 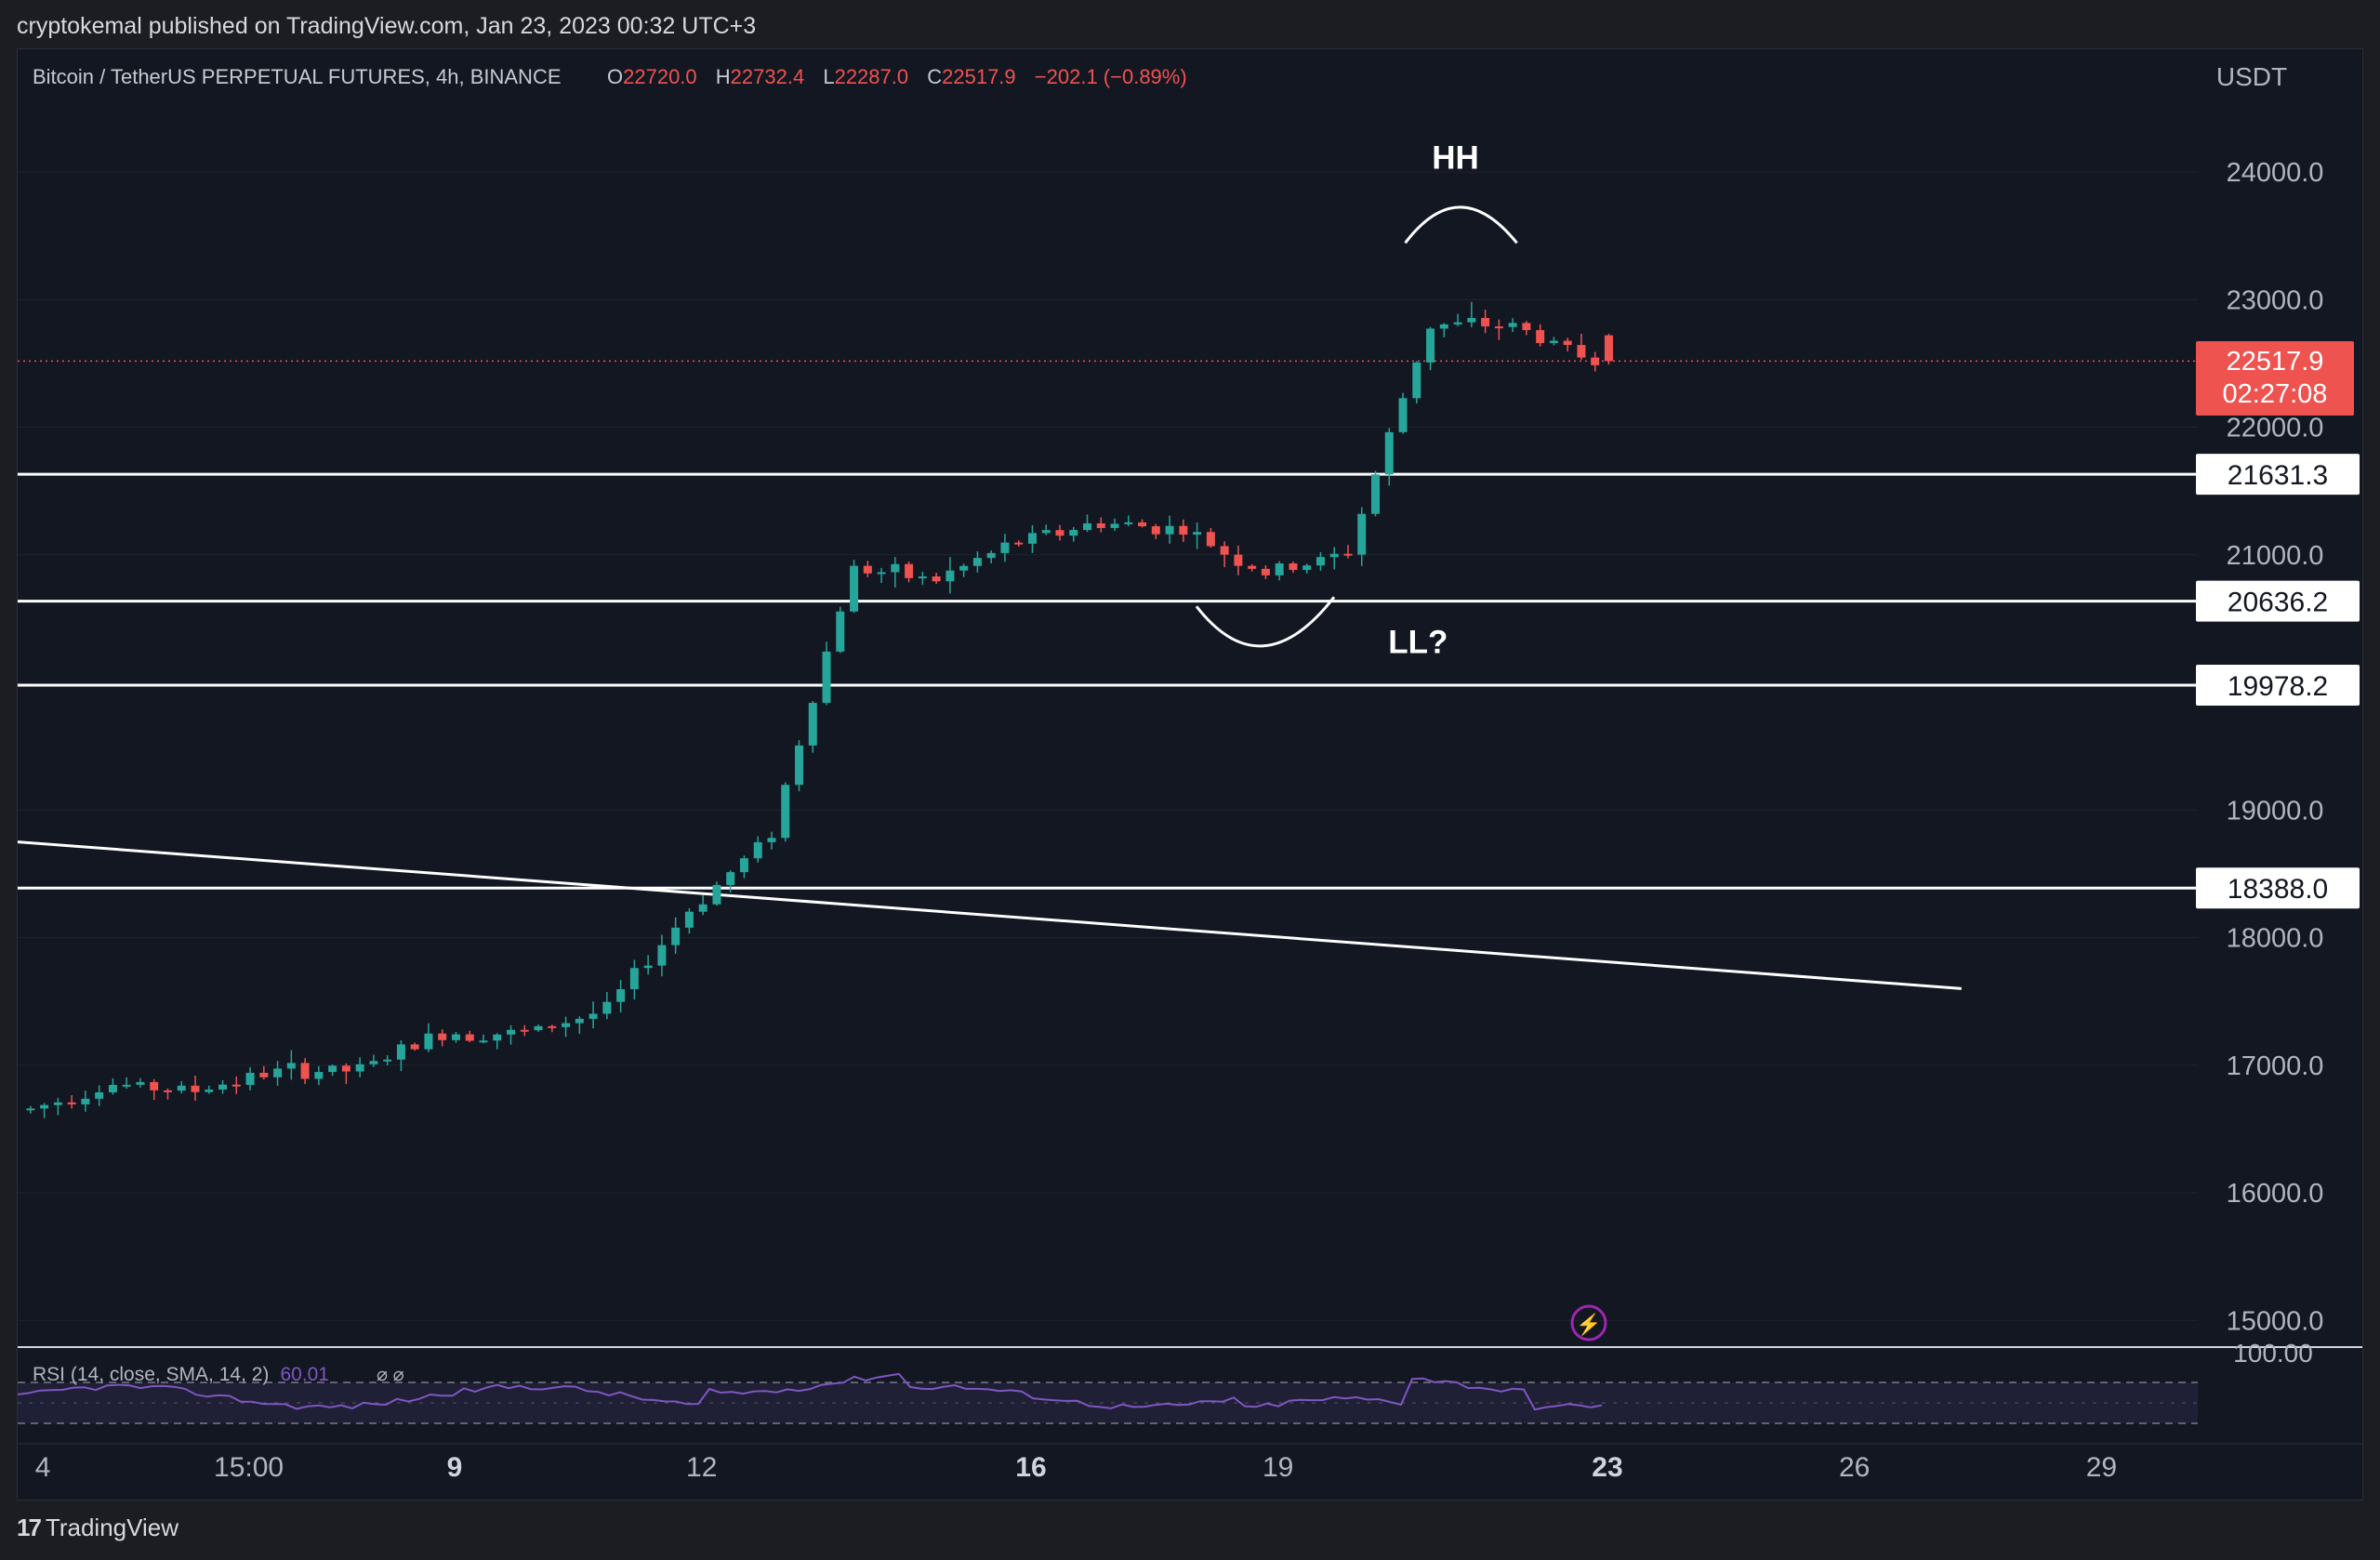 What do you see at coordinates (2275, 300) in the screenshot?
I see `y-tick-label: 23000.0` at bounding box center [2275, 300].